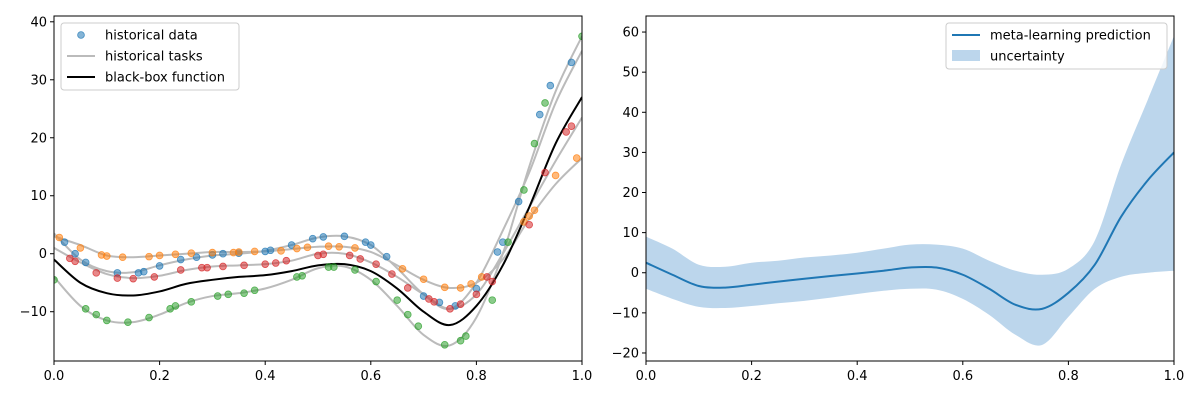 Image resolution: width=1200 pixels, height=400 pixels. I want to click on right-x-tick-label: 0.6, so click(962, 376).